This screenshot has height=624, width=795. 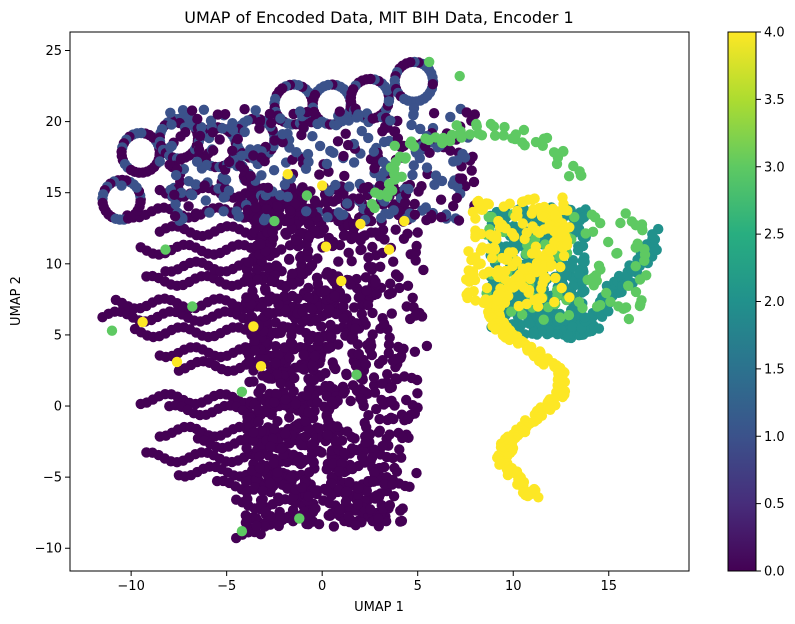 I want to click on y-tick-label: −10, so click(x=48, y=549).